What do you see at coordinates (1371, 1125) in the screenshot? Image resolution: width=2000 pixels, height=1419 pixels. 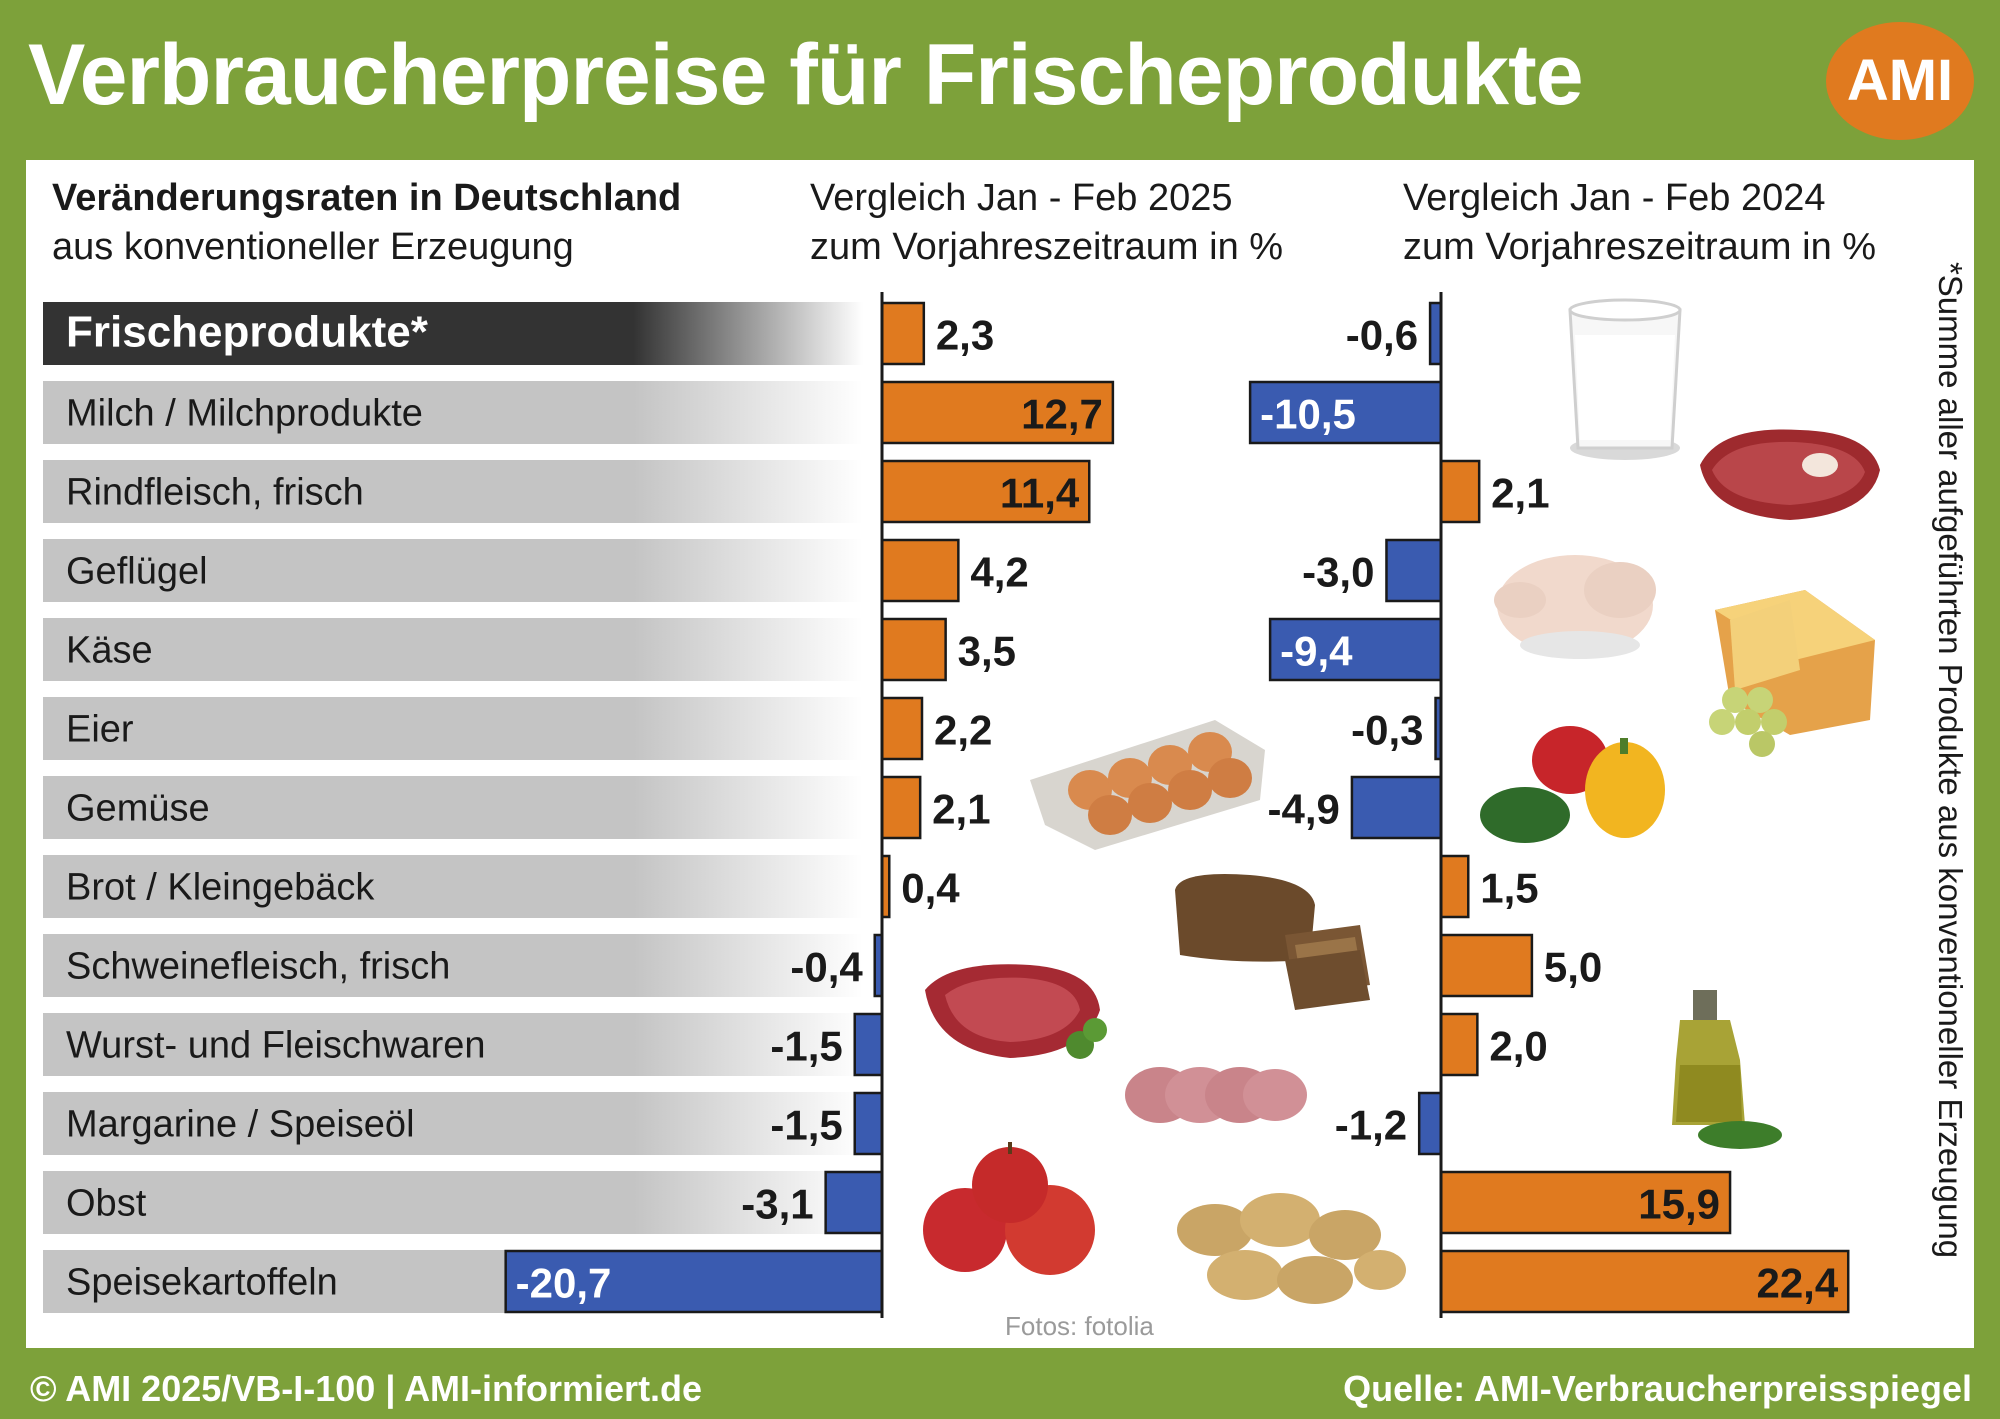 I see `data-label: -1,2` at bounding box center [1371, 1125].